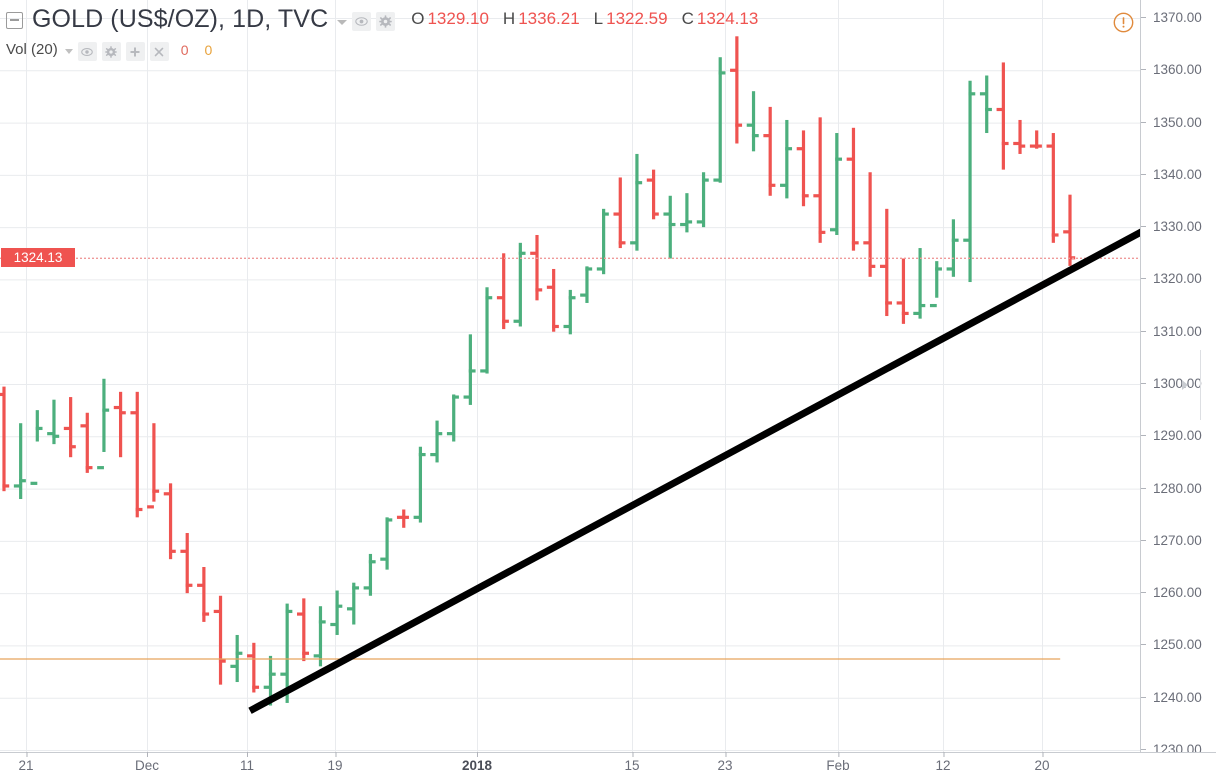 This screenshot has height=778, width=1216. What do you see at coordinates (247, 762) in the screenshot?
I see `time-axis-tick: 11` at bounding box center [247, 762].